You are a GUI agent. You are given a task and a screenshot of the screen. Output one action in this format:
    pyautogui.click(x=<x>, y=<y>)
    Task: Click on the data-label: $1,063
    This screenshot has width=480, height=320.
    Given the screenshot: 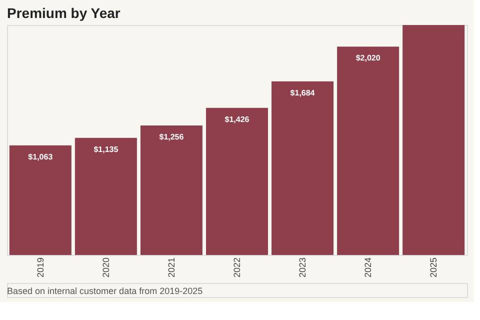 What is the action you would take?
    pyautogui.click(x=41, y=157)
    